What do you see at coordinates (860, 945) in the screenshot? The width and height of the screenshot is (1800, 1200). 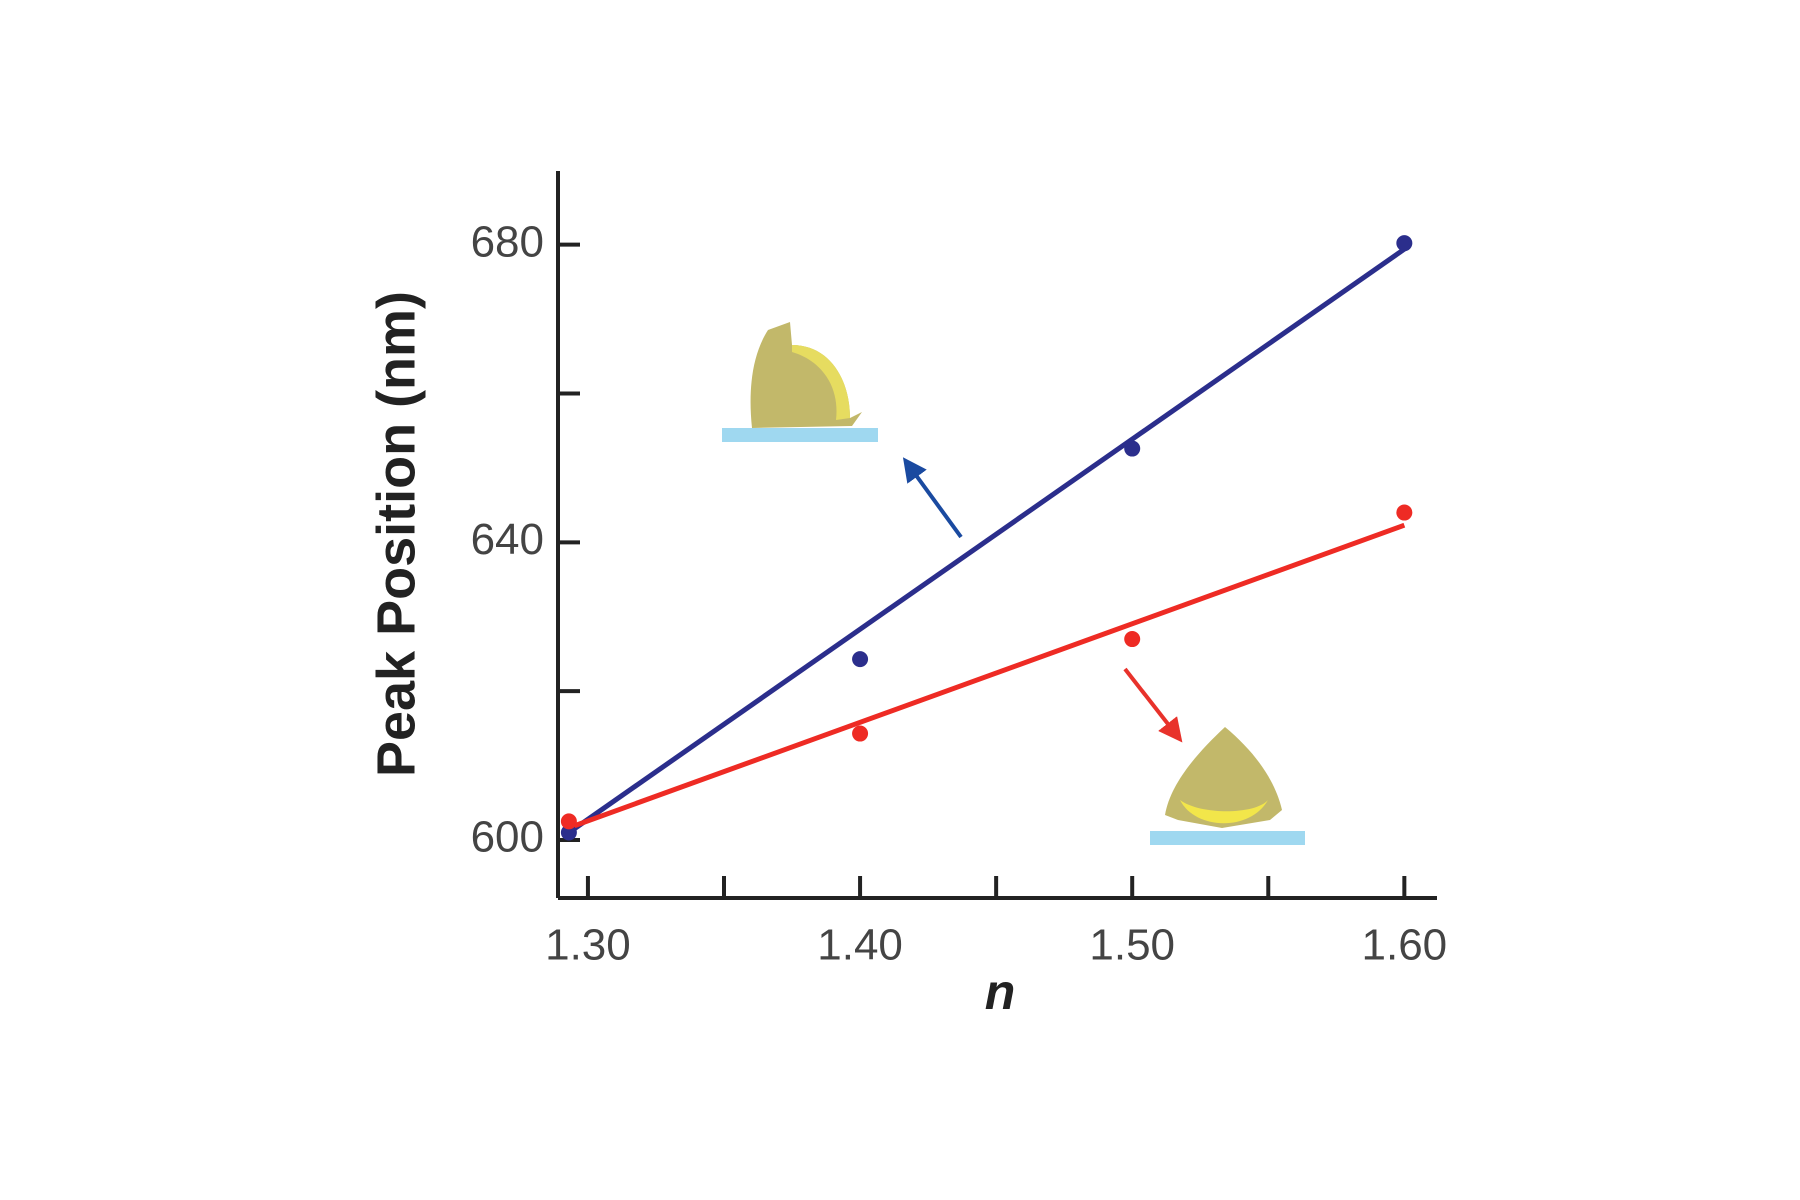 I see `x-tick-label: 1.40` at bounding box center [860, 945].